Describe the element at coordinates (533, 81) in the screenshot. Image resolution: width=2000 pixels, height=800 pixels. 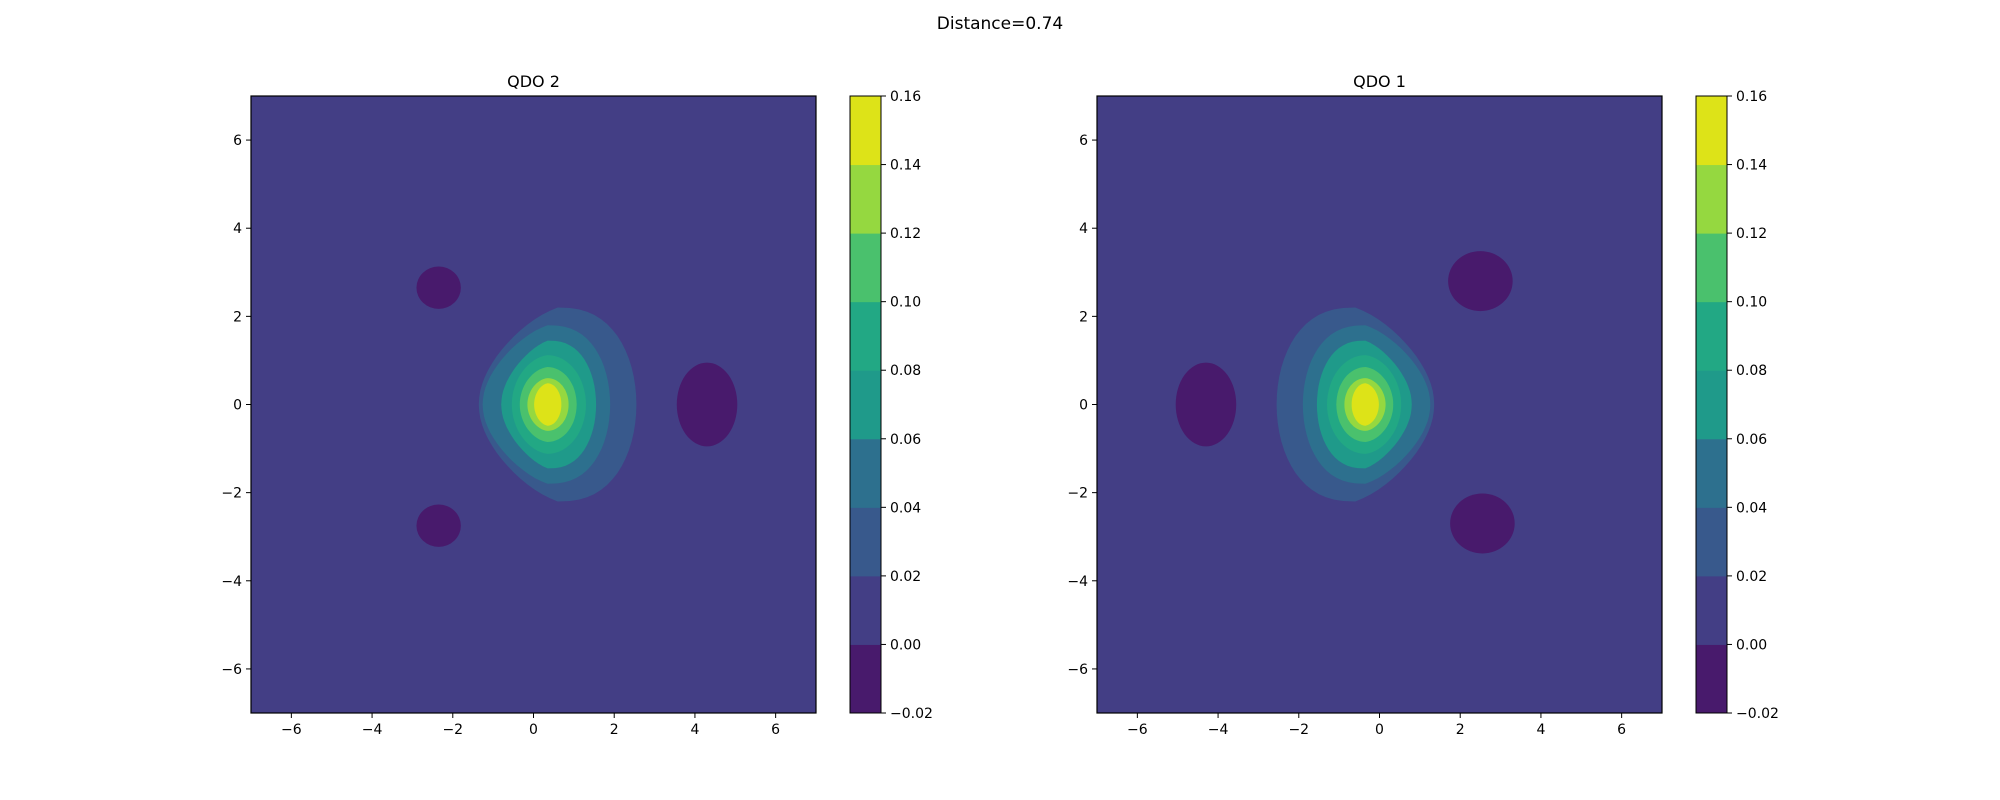
I see `subplot-title: QDO 2` at that location.